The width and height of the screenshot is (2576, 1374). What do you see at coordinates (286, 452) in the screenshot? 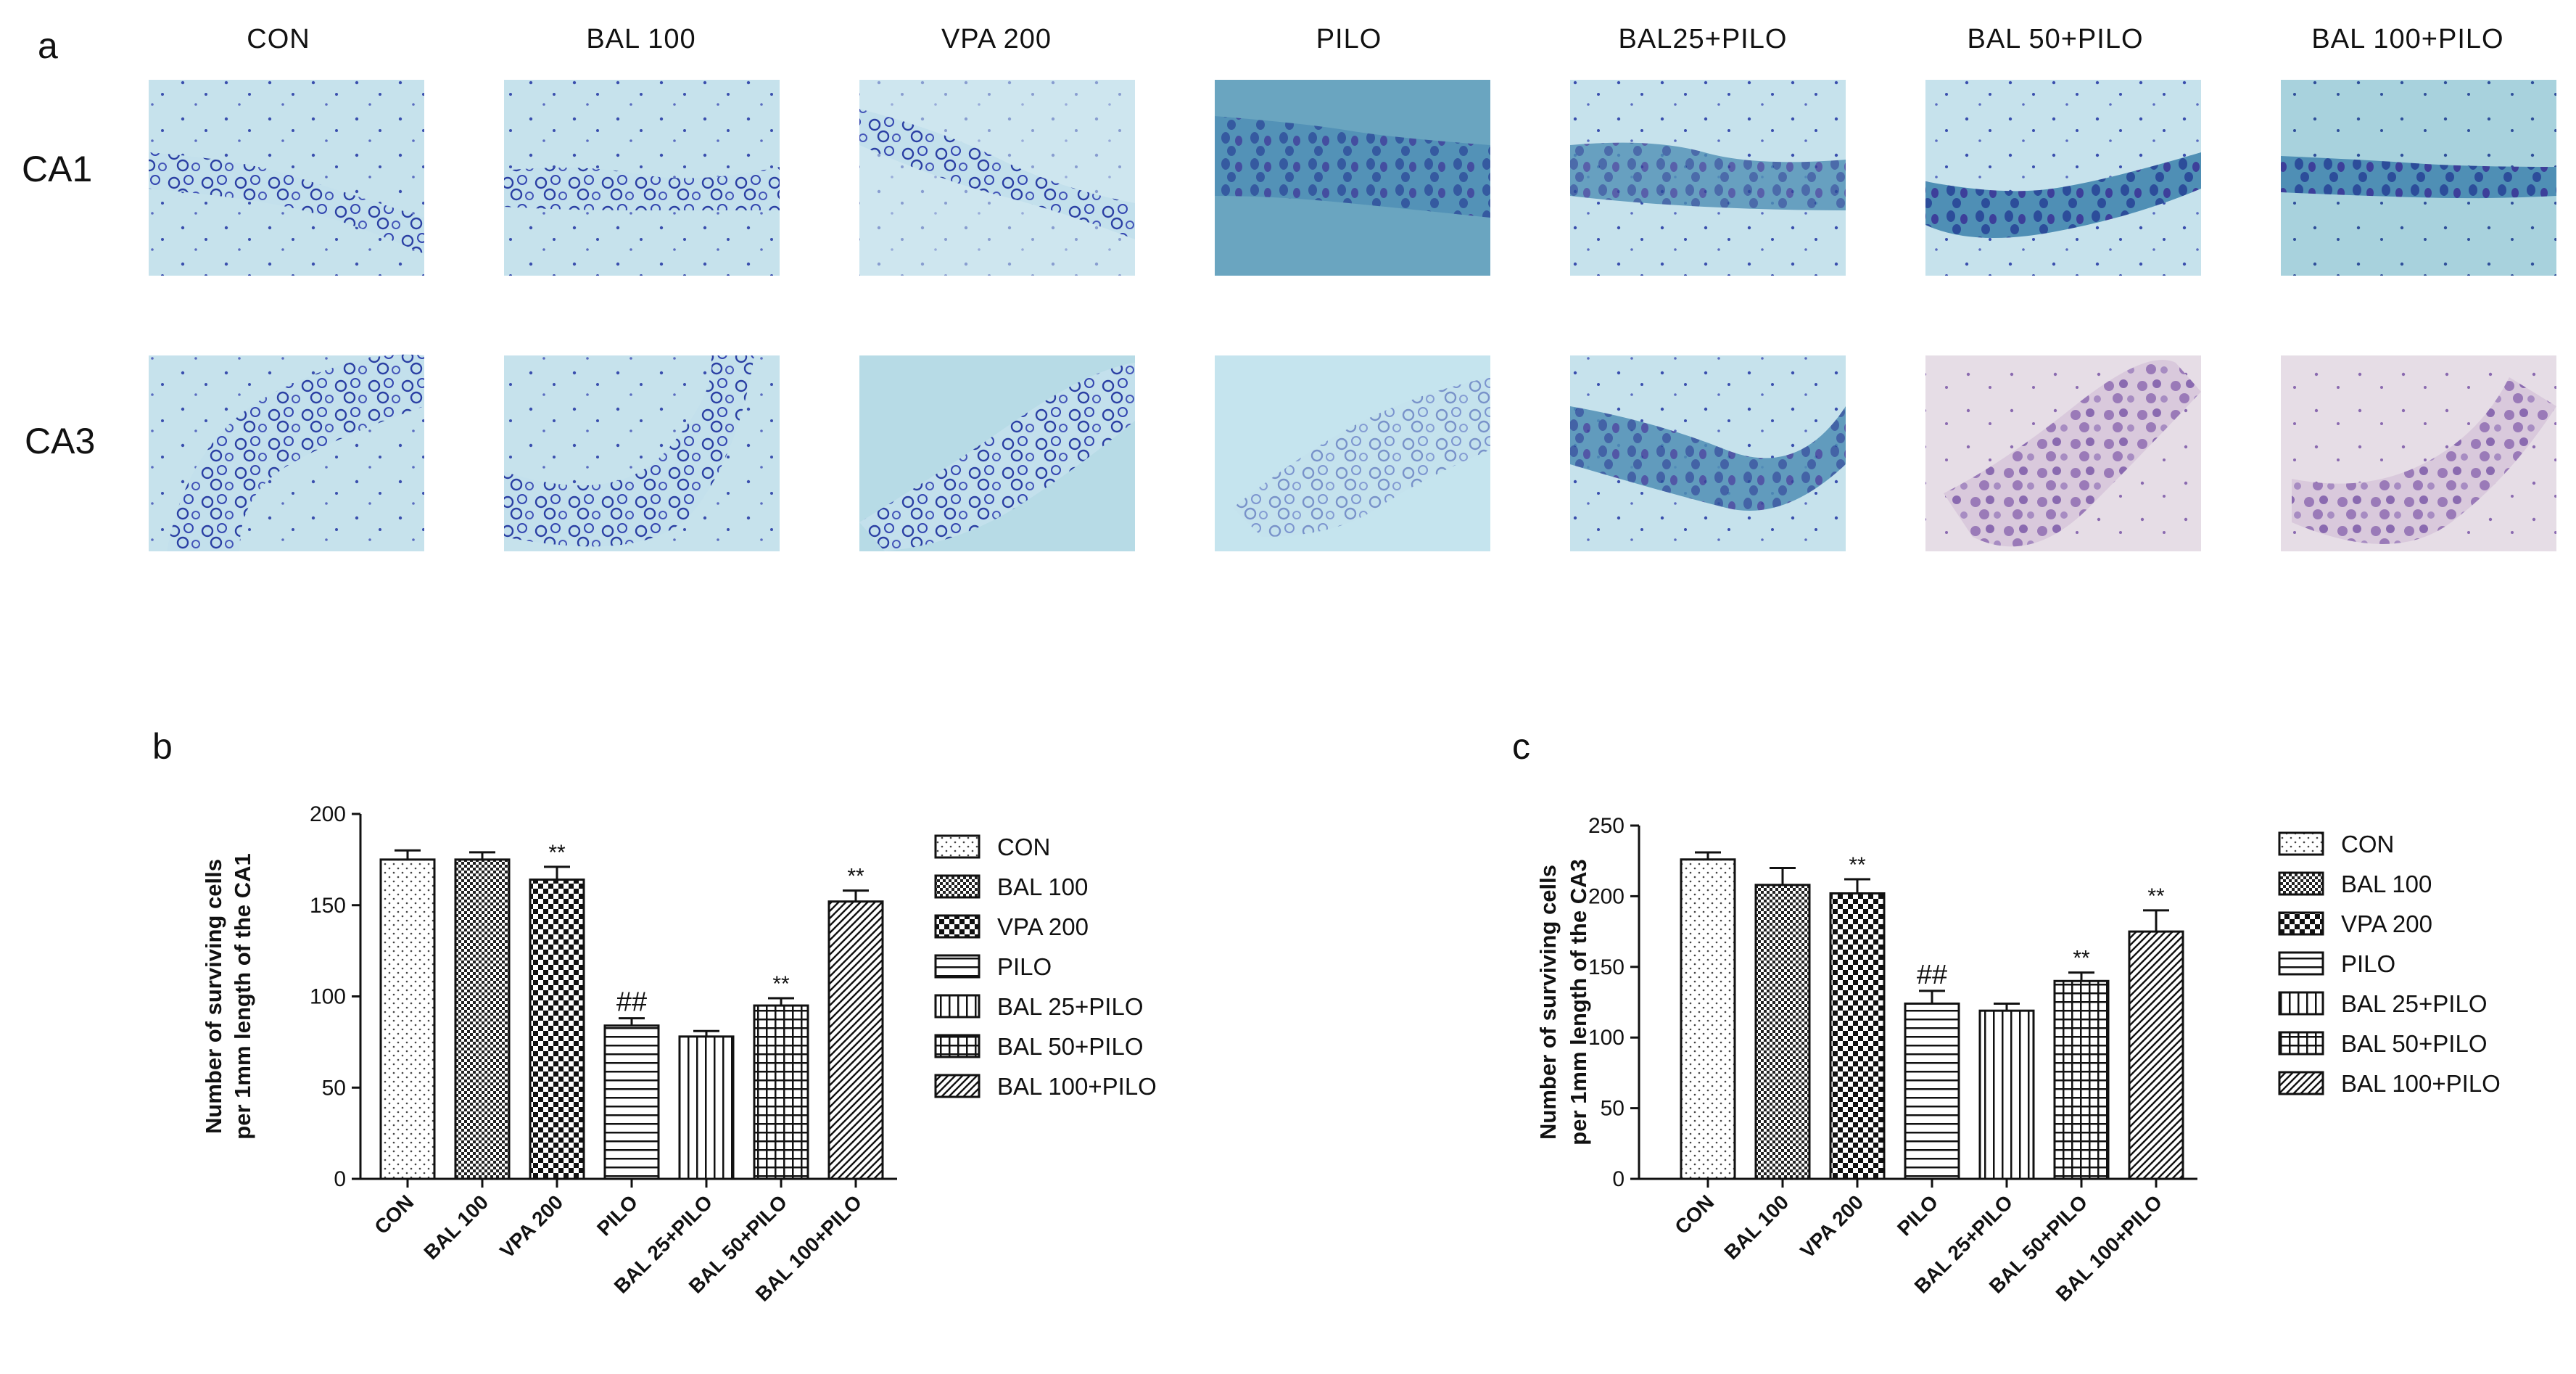
I see `micrograph-ca3-con` at bounding box center [286, 452].